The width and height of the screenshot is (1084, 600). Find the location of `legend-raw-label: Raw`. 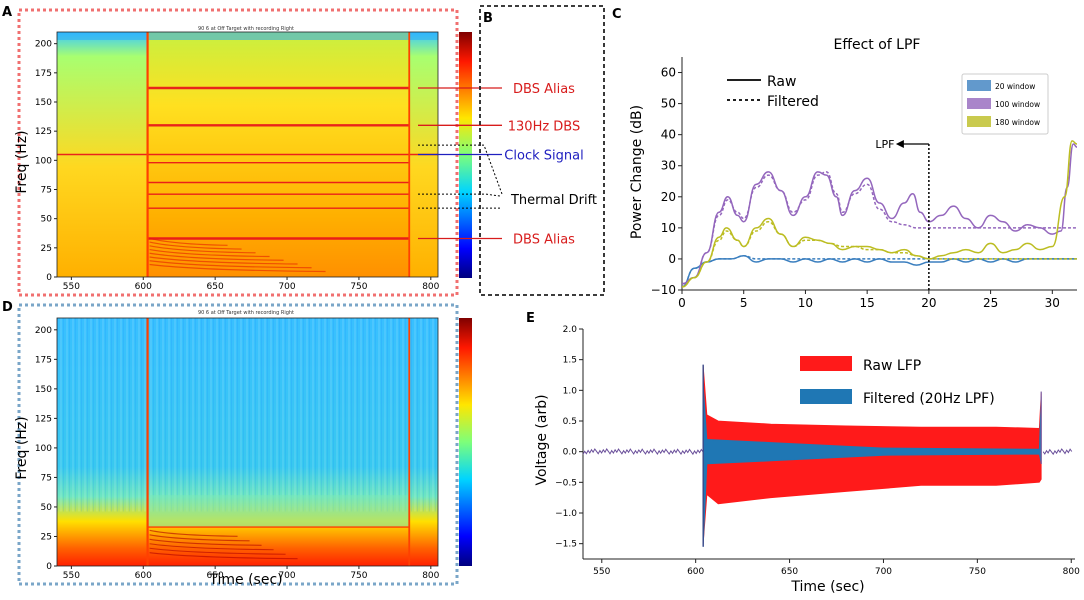

legend-raw-label: Raw is located at coordinates (781, 82).